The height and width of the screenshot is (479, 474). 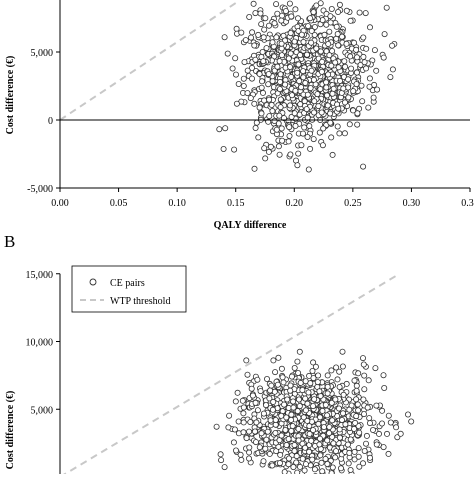 I want to click on x-tick-label: 0.05, so click(x=119, y=203).